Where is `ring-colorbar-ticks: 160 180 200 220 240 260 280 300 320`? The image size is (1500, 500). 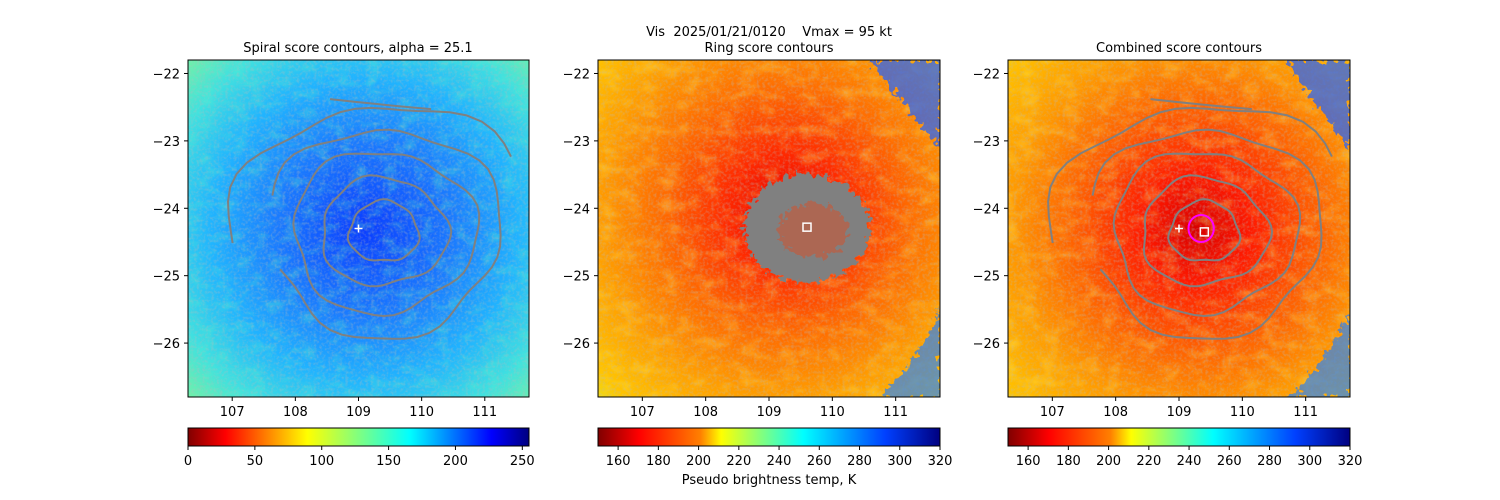
ring-colorbar-ticks: 160 180 200 220 240 260 280 300 320 is located at coordinates (779, 457).